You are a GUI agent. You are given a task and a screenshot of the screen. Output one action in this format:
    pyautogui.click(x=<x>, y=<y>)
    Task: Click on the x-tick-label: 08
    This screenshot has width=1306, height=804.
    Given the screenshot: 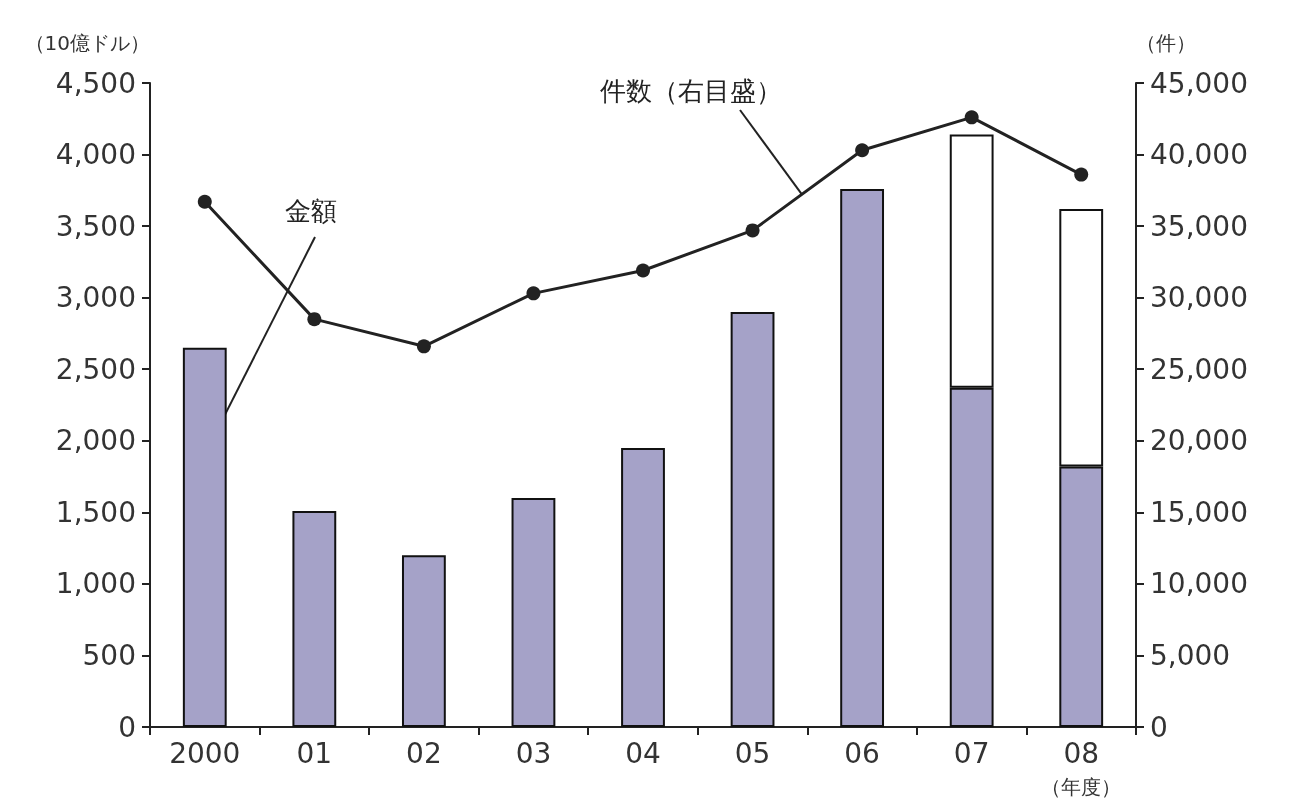 What is the action you would take?
    pyautogui.click(x=1081, y=753)
    